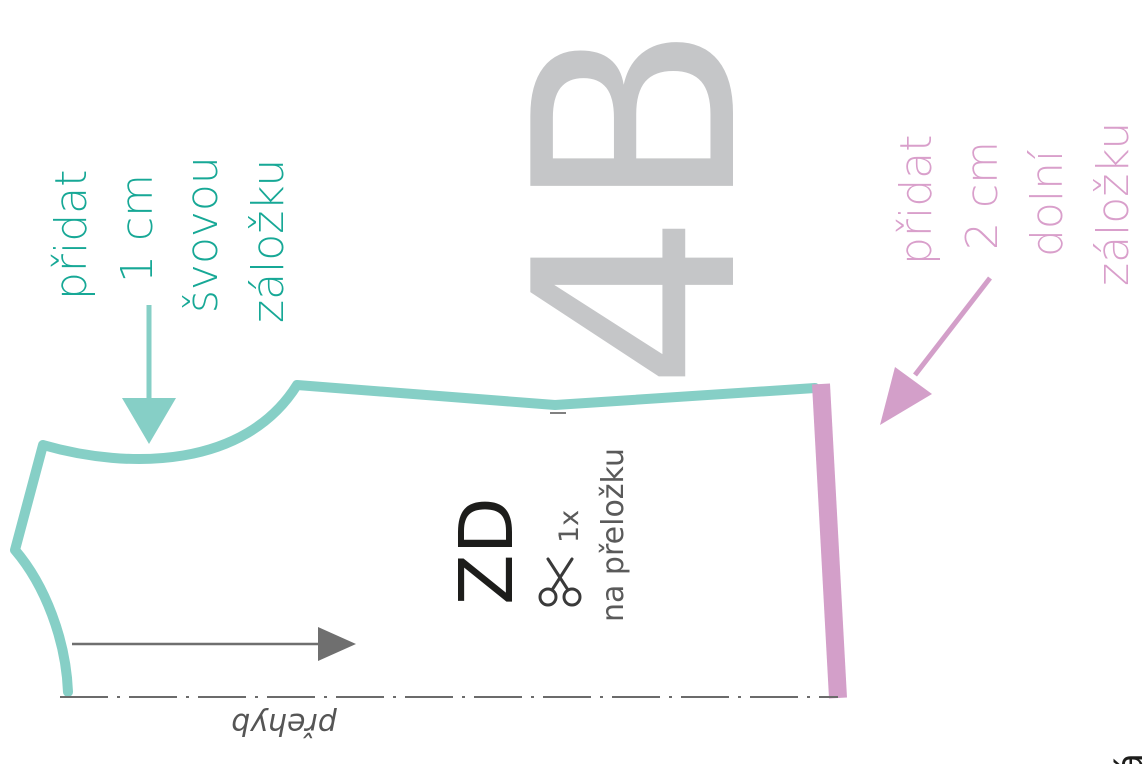 Image resolution: width=1145 pixels, height=764 pixels. I want to click on hem-note-line-2: 2 cm, so click(982, 195).